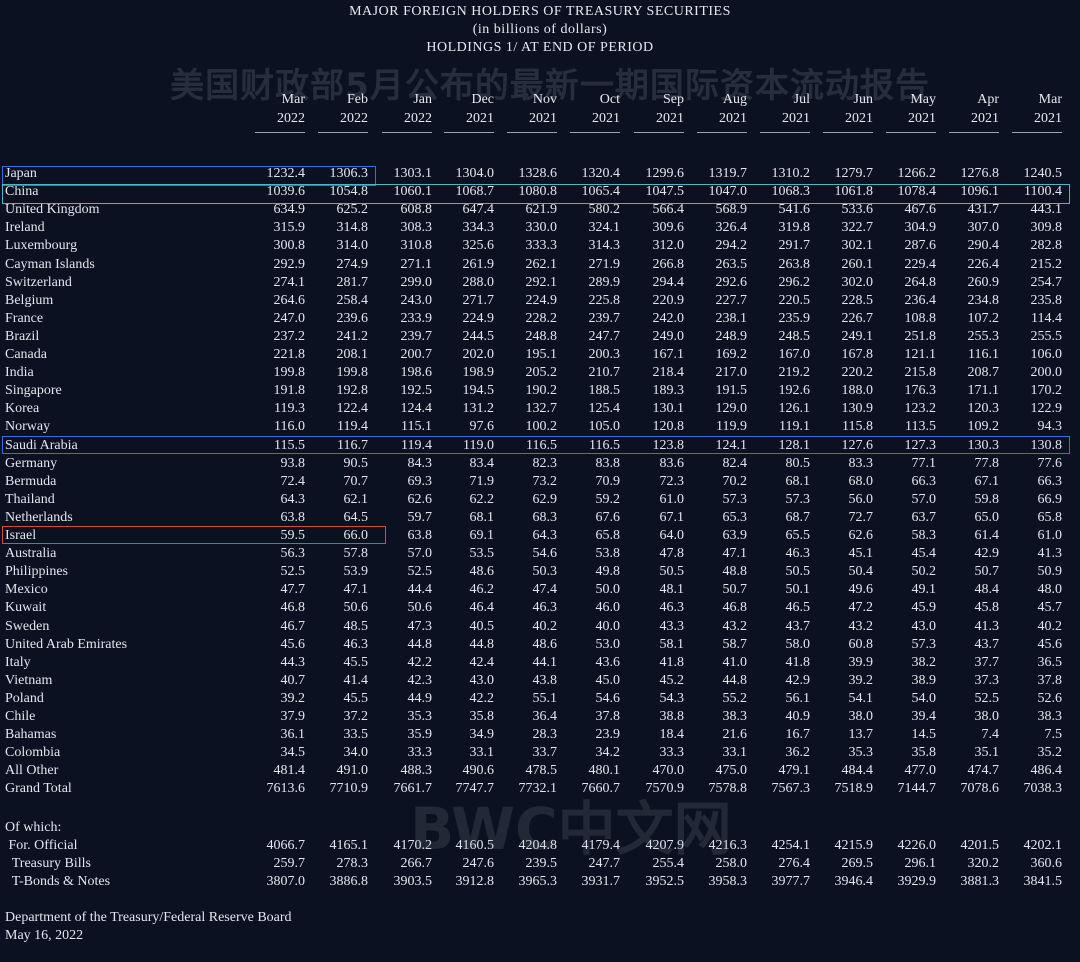 This screenshot has height=962, width=1080. I want to click on table-cell: 59.5, so click(293, 535).